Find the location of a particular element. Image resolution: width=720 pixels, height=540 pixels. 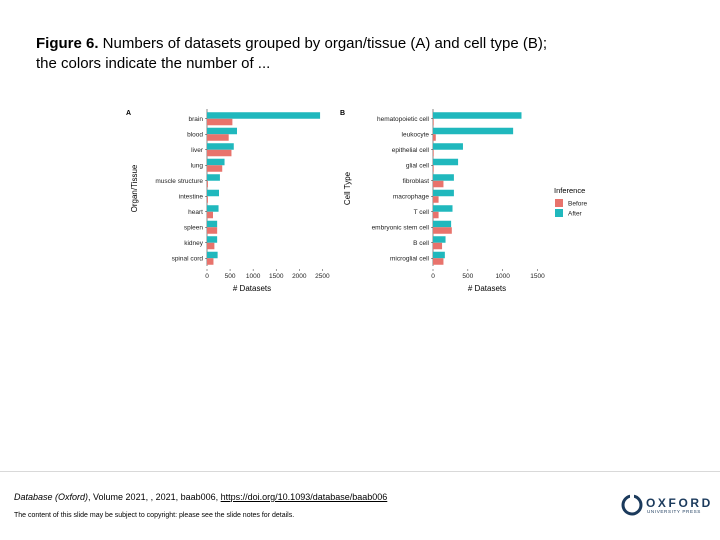

oxford-logo: OXFORD UNIVERSITY PRESS is located at coordinates (666, 506).